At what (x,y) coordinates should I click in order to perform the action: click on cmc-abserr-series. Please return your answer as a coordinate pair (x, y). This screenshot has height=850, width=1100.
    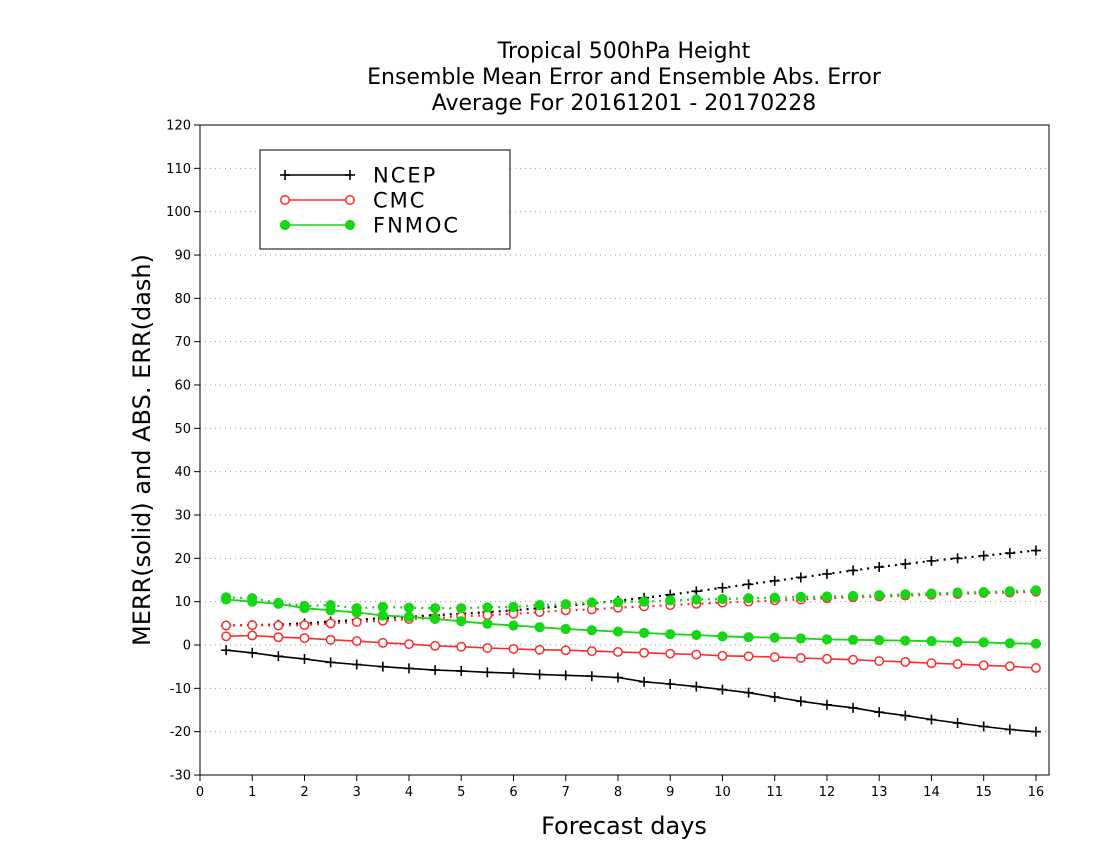
    Looking at the image, I should click on (631, 608).